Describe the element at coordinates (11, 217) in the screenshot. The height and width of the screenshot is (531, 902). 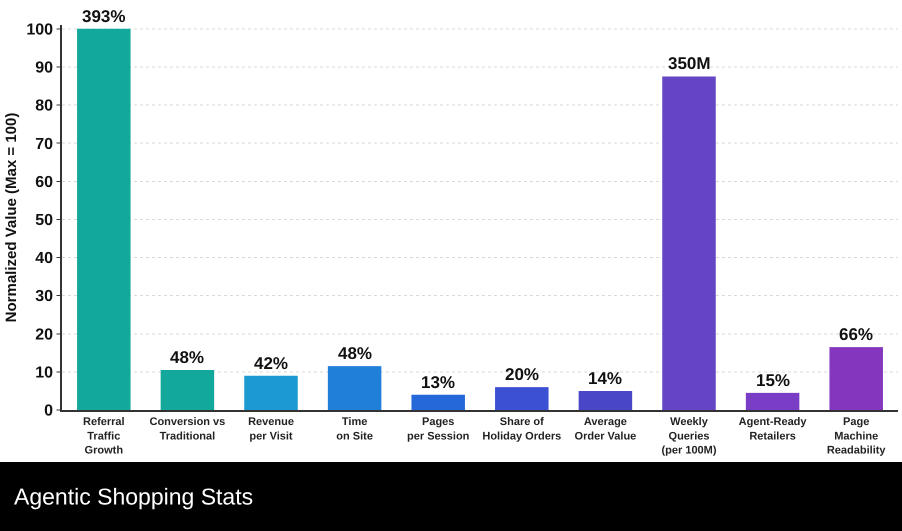
I see `y-axis-title: Normalized Value (Max = 100)` at that location.